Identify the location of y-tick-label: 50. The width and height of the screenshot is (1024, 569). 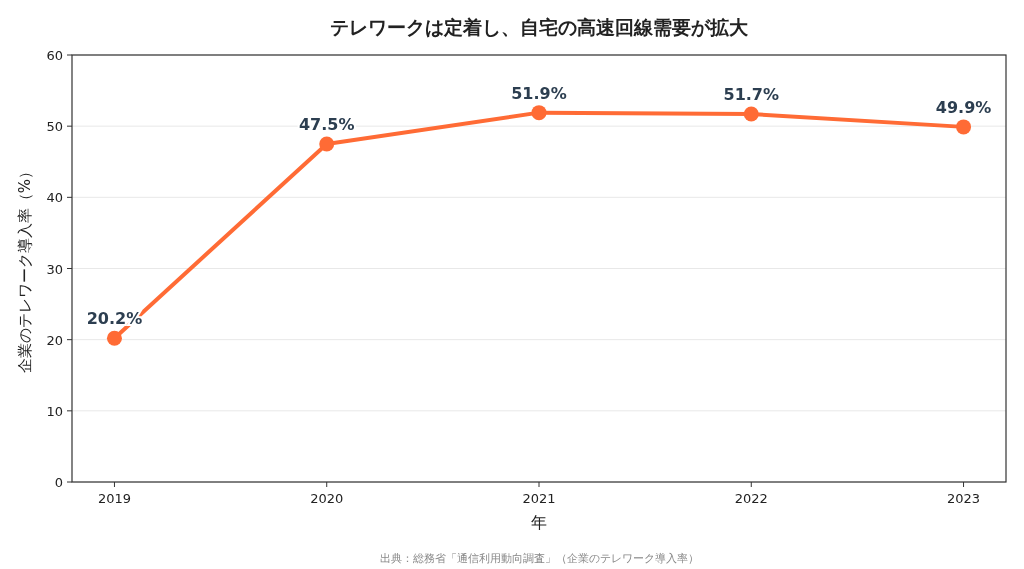
(54, 127).